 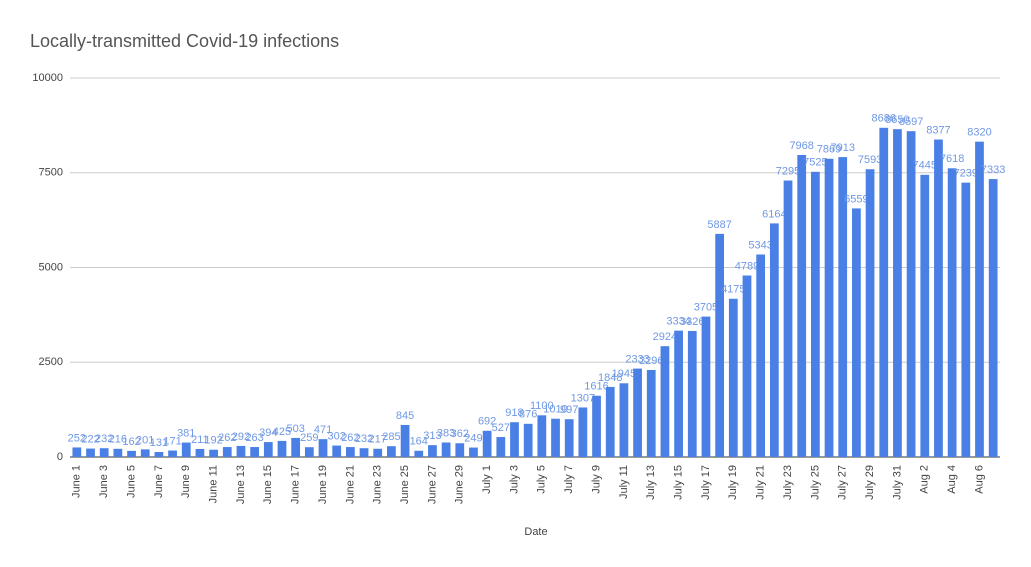 What do you see at coordinates (979, 133) in the screenshot?
I see `value-label: 8320` at bounding box center [979, 133].